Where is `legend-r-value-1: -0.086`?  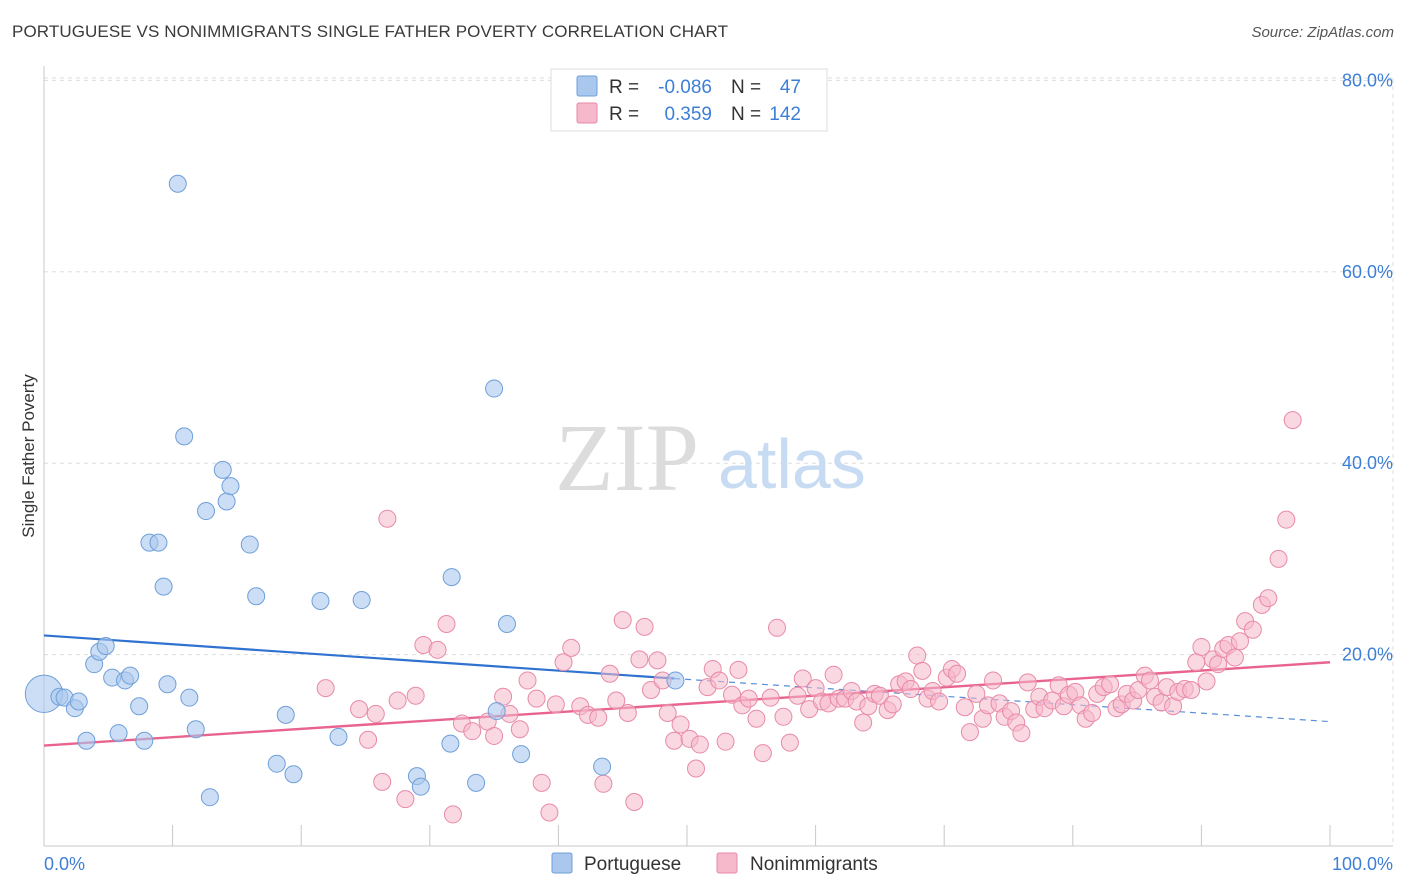
legend-r-value-1: -0.086 is located at coordinates (685, 87).